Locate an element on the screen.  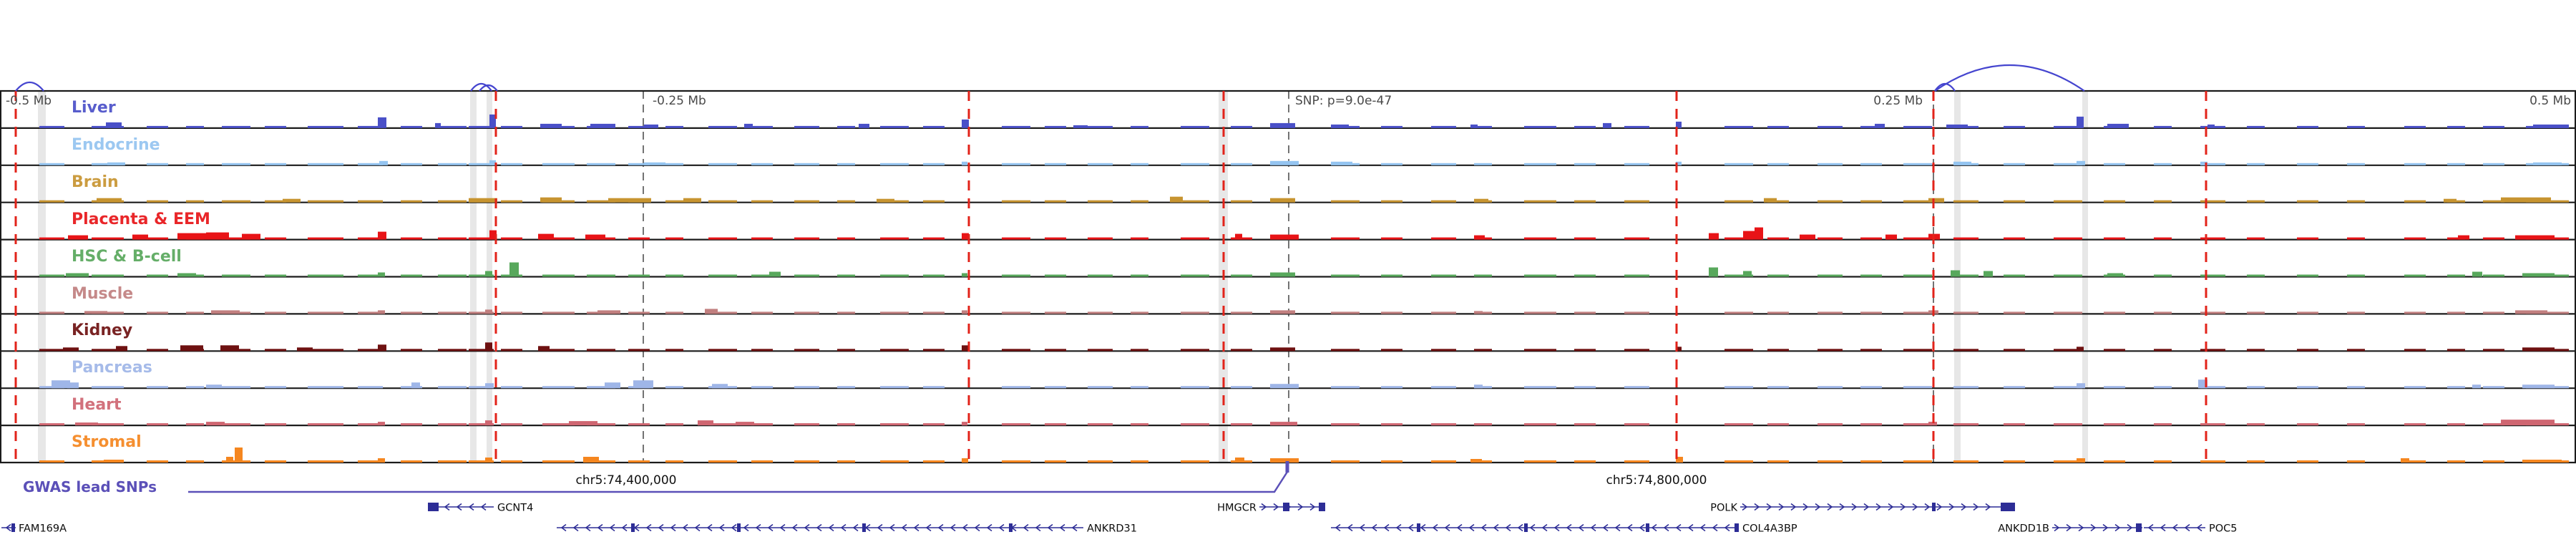
signal-endocrine is located at coordinates (1304, 162).